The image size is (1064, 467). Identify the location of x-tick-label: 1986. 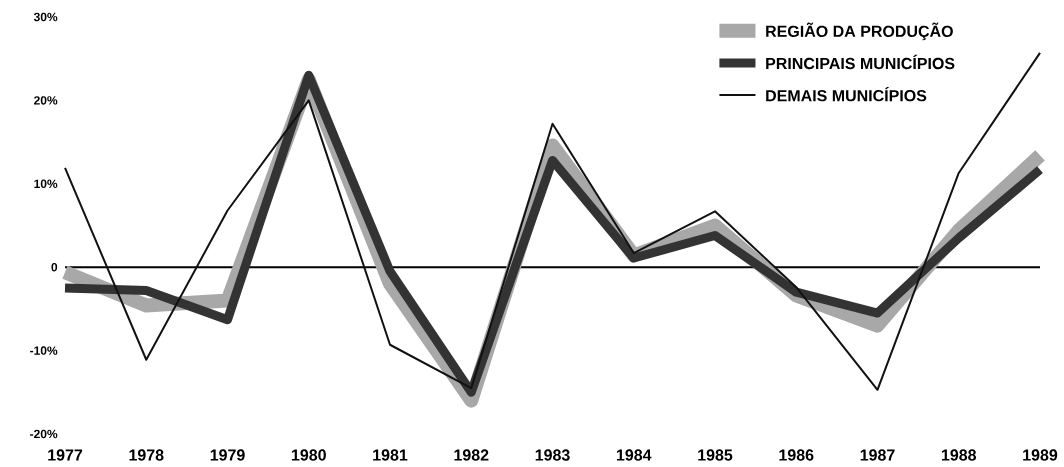
(796, 455).